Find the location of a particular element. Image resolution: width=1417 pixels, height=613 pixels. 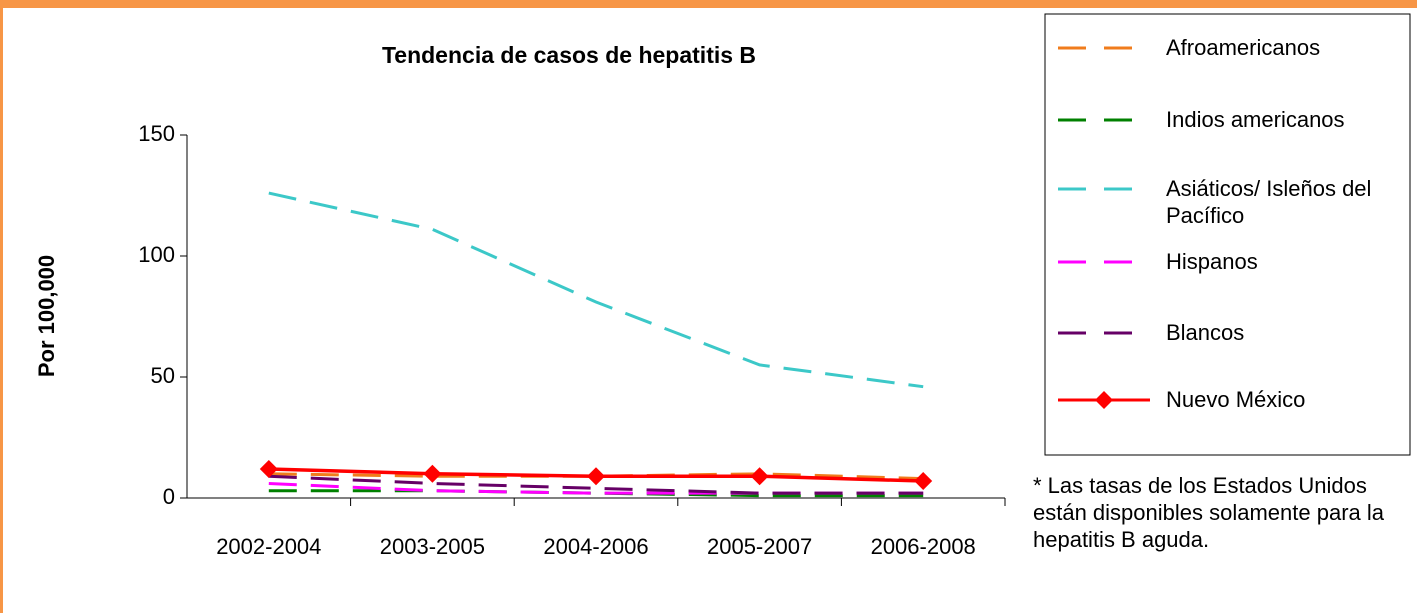

legend-label: Indios americanos is located at coordinates (1255, 119).